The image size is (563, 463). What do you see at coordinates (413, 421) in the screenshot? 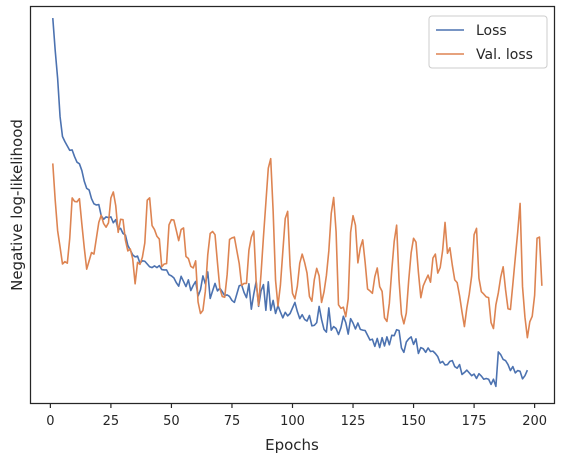
I see `x-tick-label: 150` at bounding box center [413, 421].